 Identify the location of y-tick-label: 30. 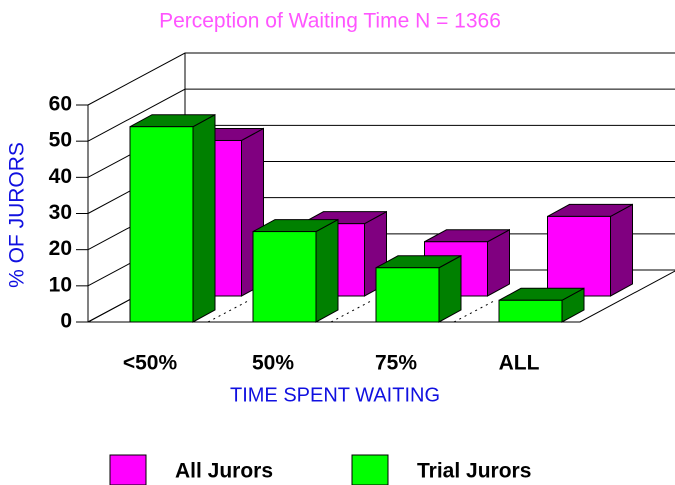
(60, 212).